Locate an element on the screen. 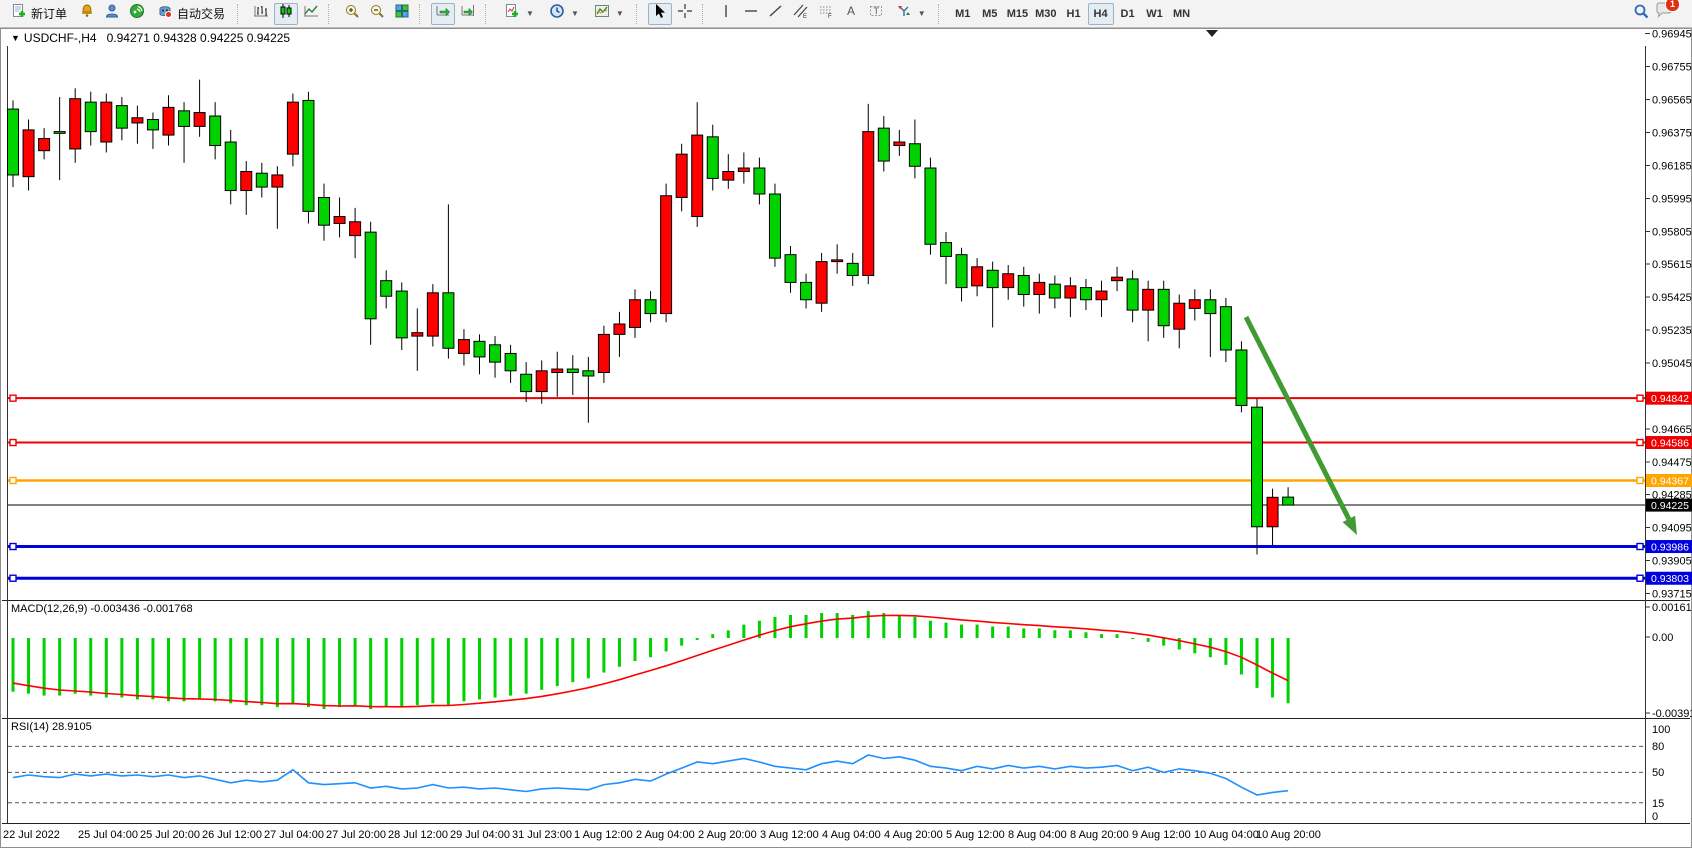  price-badge is located at coordinates (1669, 547).